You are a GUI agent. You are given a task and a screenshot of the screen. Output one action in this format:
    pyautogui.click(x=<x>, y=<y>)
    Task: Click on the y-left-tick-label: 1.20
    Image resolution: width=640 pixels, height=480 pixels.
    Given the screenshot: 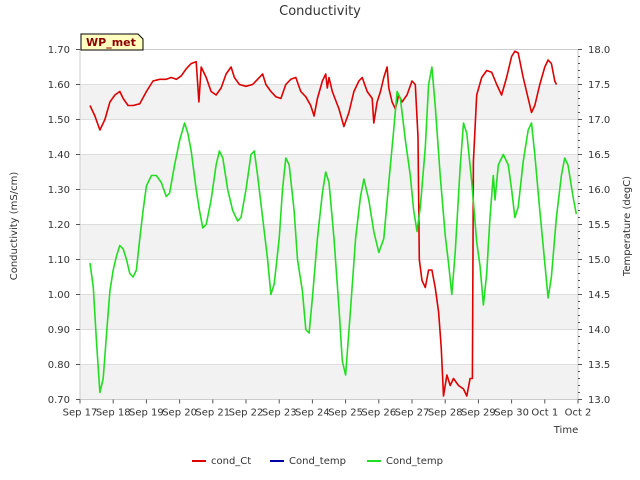 What is the action you would take?
    pyautogui.click(x=59, y=225)
    